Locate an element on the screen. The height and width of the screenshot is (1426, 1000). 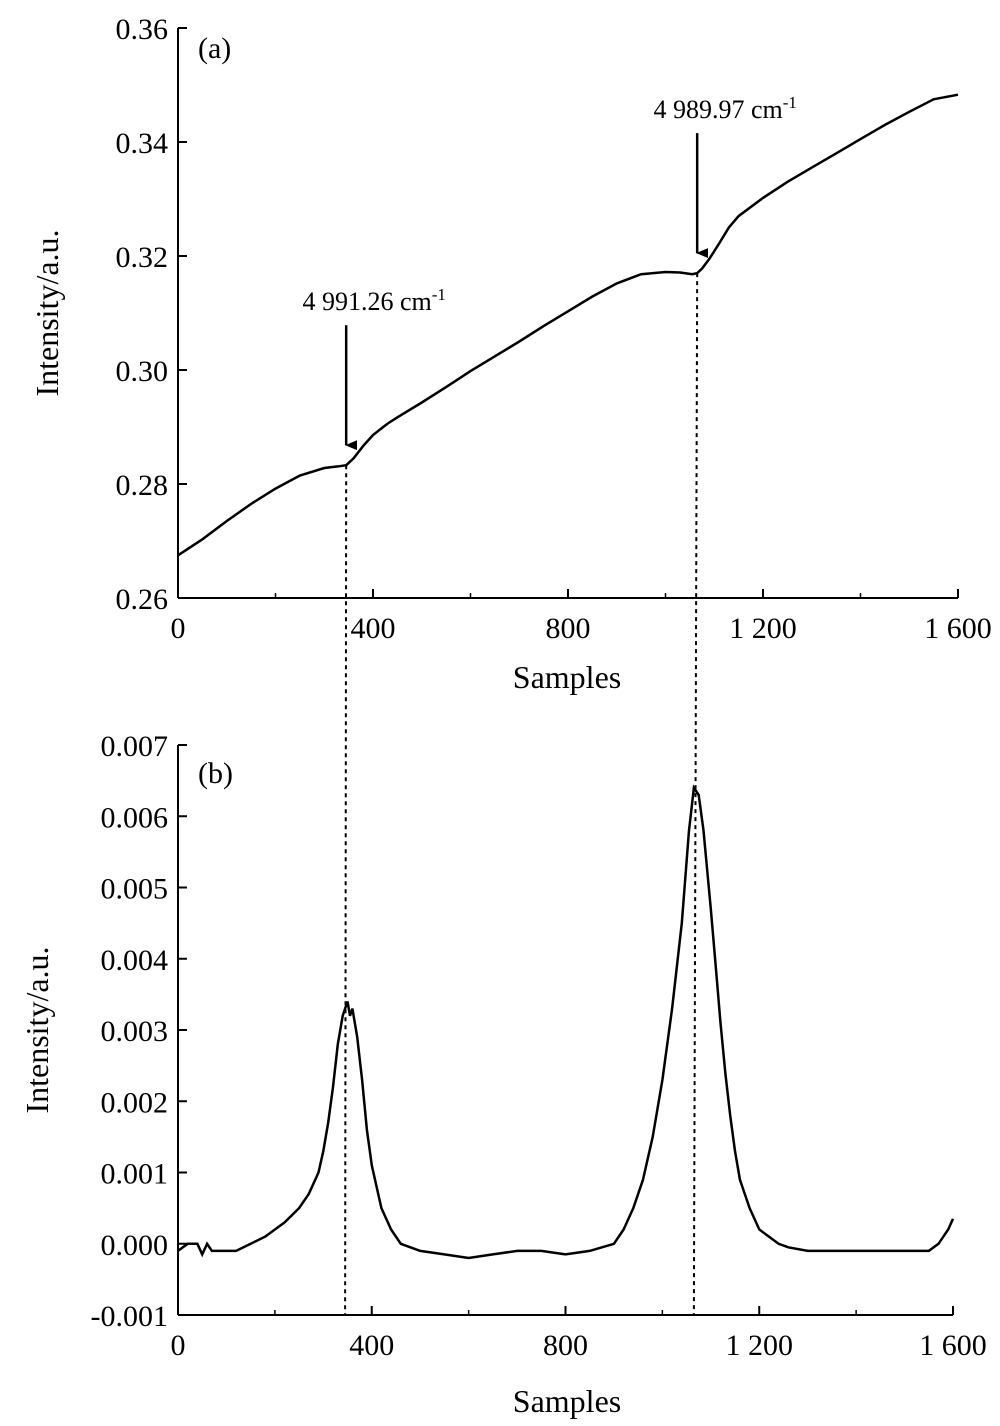
y-tick-label: -0.001 is located at coordinates (130, 1316).